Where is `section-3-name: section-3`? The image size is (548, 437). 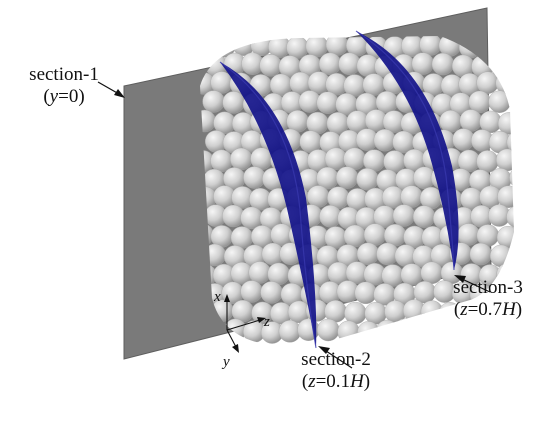
section-3-name: section-3 is located at coordinates (488, 287).